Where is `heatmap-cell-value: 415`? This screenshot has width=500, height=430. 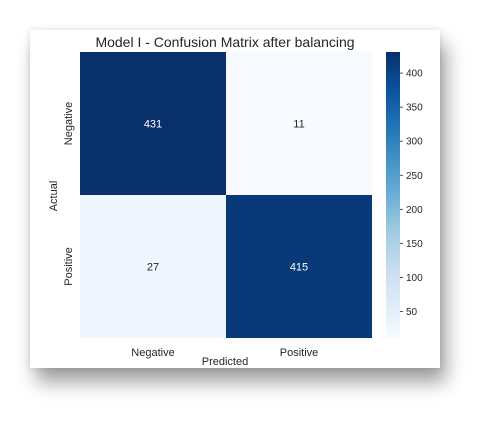
heatmap-cell-value: 415 is located at coordinates (299, 268).